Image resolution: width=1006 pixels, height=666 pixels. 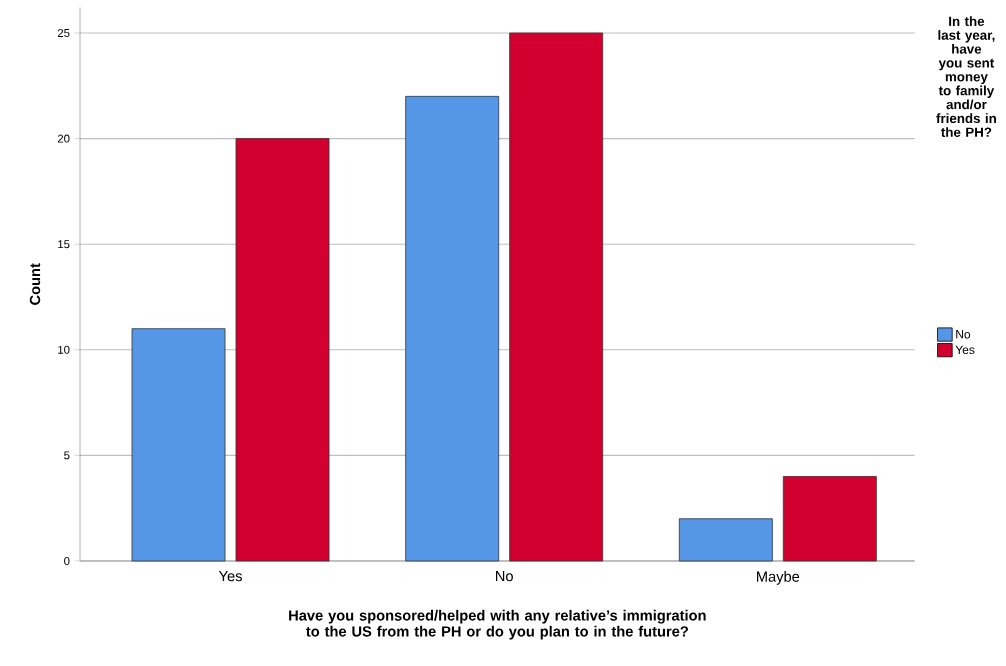 I want to click on legend-label: Yes, so click(x=965, y=350).